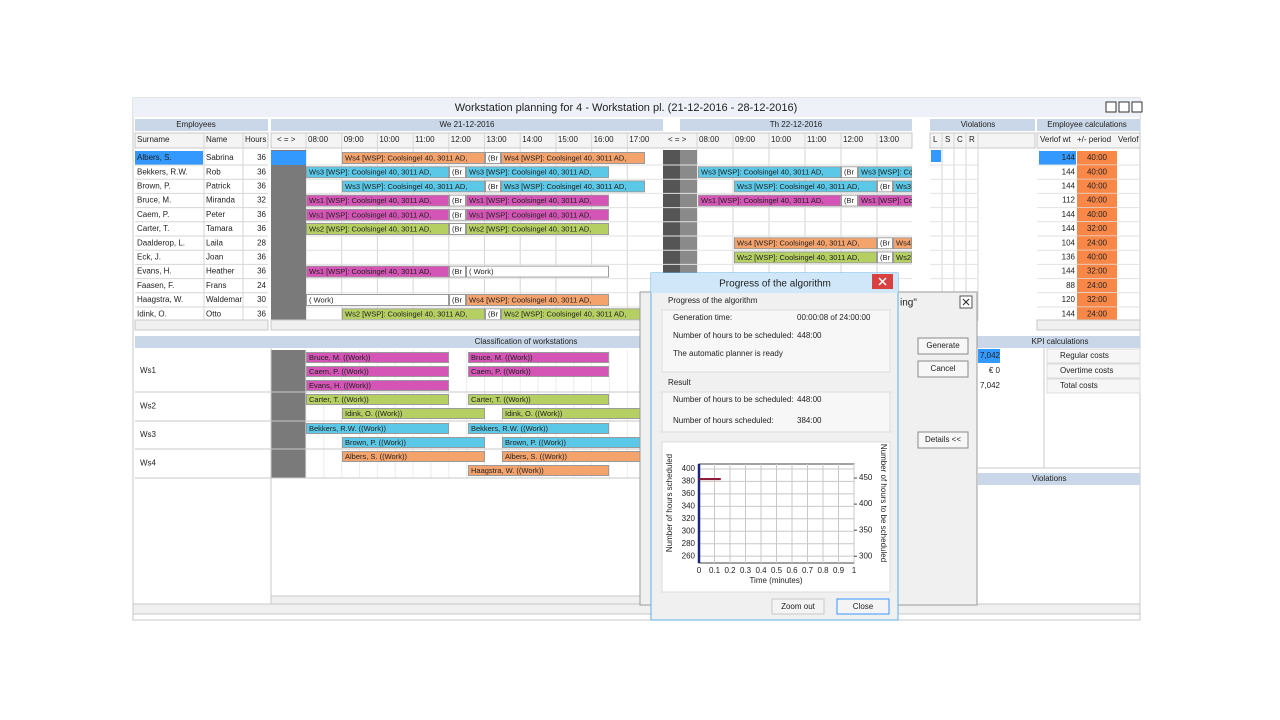 The image size is (1280, 720). Describe the element at coordinates (886, 172) in the screenshot. I see `schedule-bar: Ws3 [WSP]: Co` at that location.